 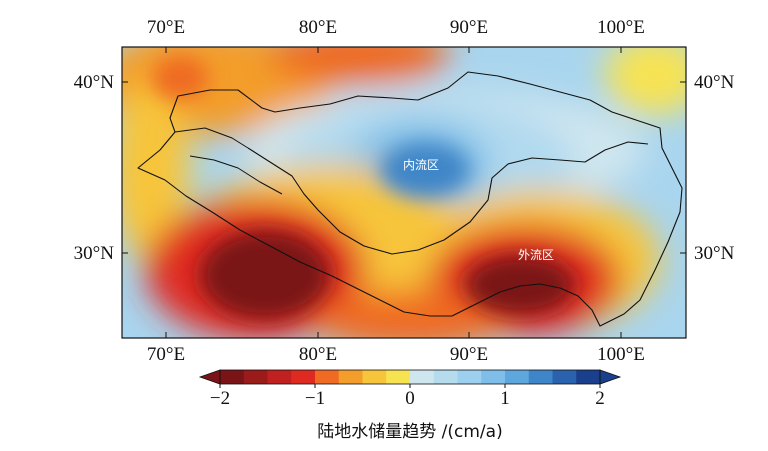 What do you see at coordinates (536, 255) in the screenshot?
I see `region-label-exorheic: 外流区` at bounding box center [536, 255].